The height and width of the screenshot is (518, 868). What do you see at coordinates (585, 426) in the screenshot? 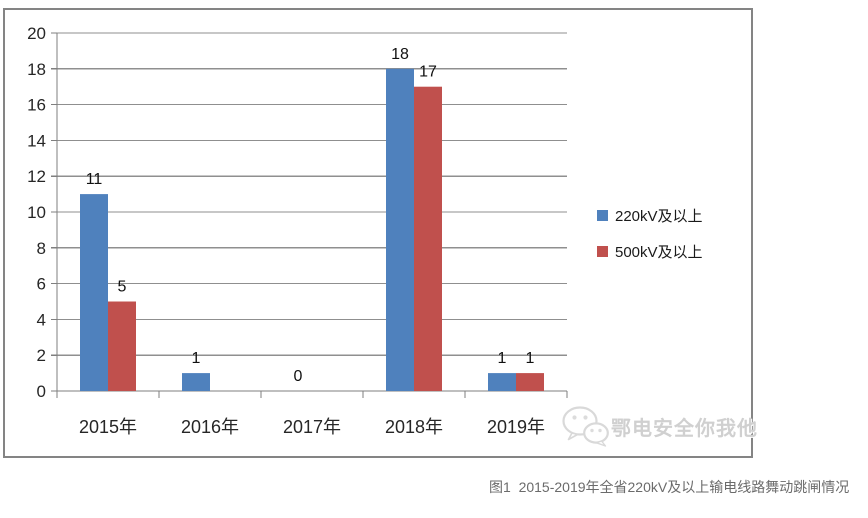
I see `wechat-icon` at bounding box center [585, 426].